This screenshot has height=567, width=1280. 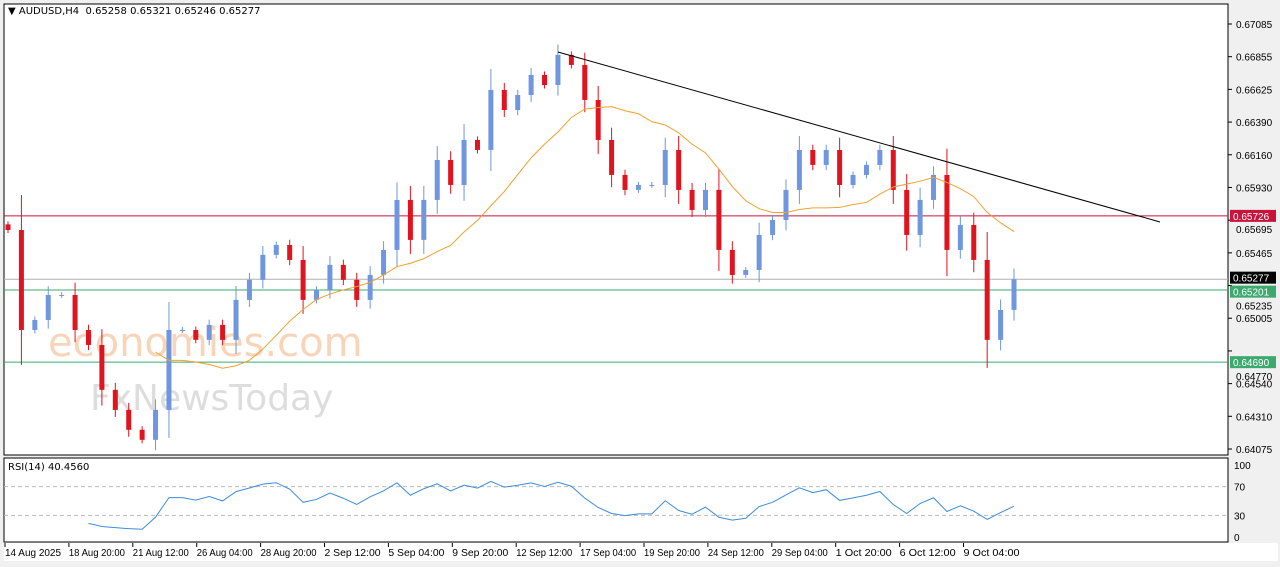 I want to click on x-tick-label: 2 Sep 12:00, so click(x=353, y=553).